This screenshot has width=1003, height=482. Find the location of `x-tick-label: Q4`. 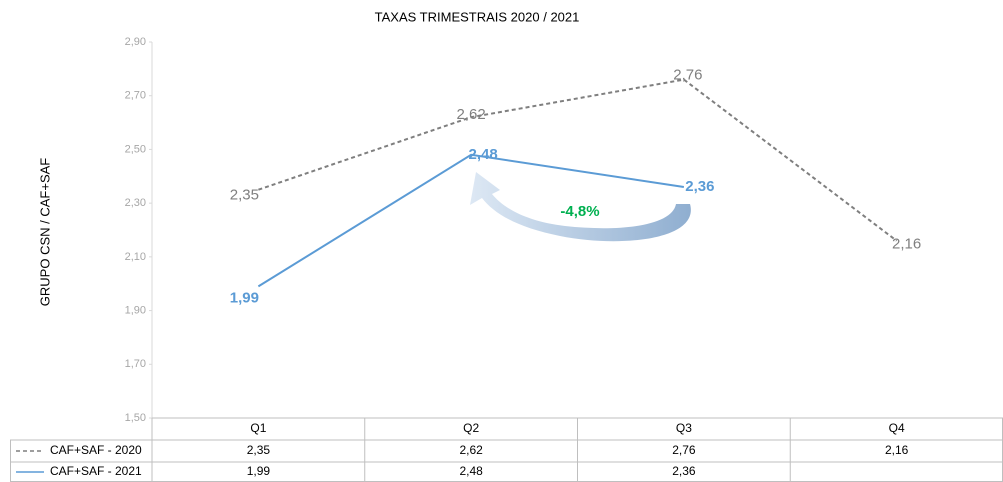

x-tick-label: Q4 is located at coordinates (897, 428).